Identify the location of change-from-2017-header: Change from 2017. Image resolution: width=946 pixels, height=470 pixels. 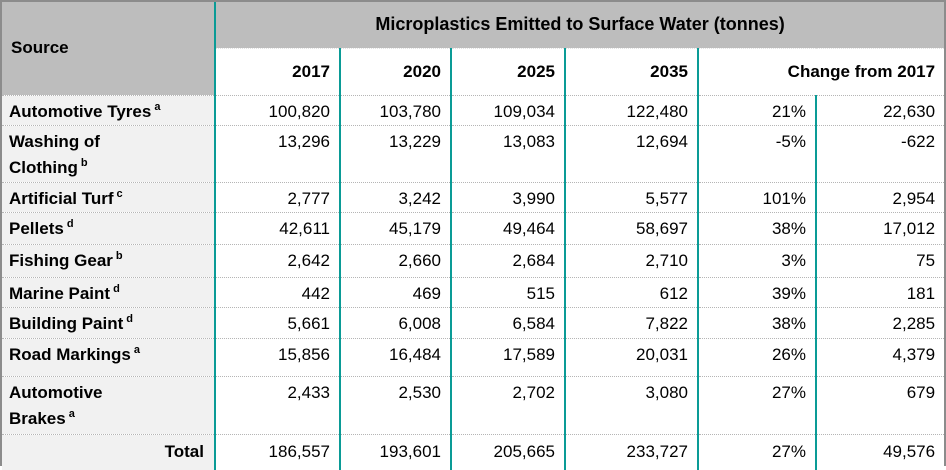
(820, 71).